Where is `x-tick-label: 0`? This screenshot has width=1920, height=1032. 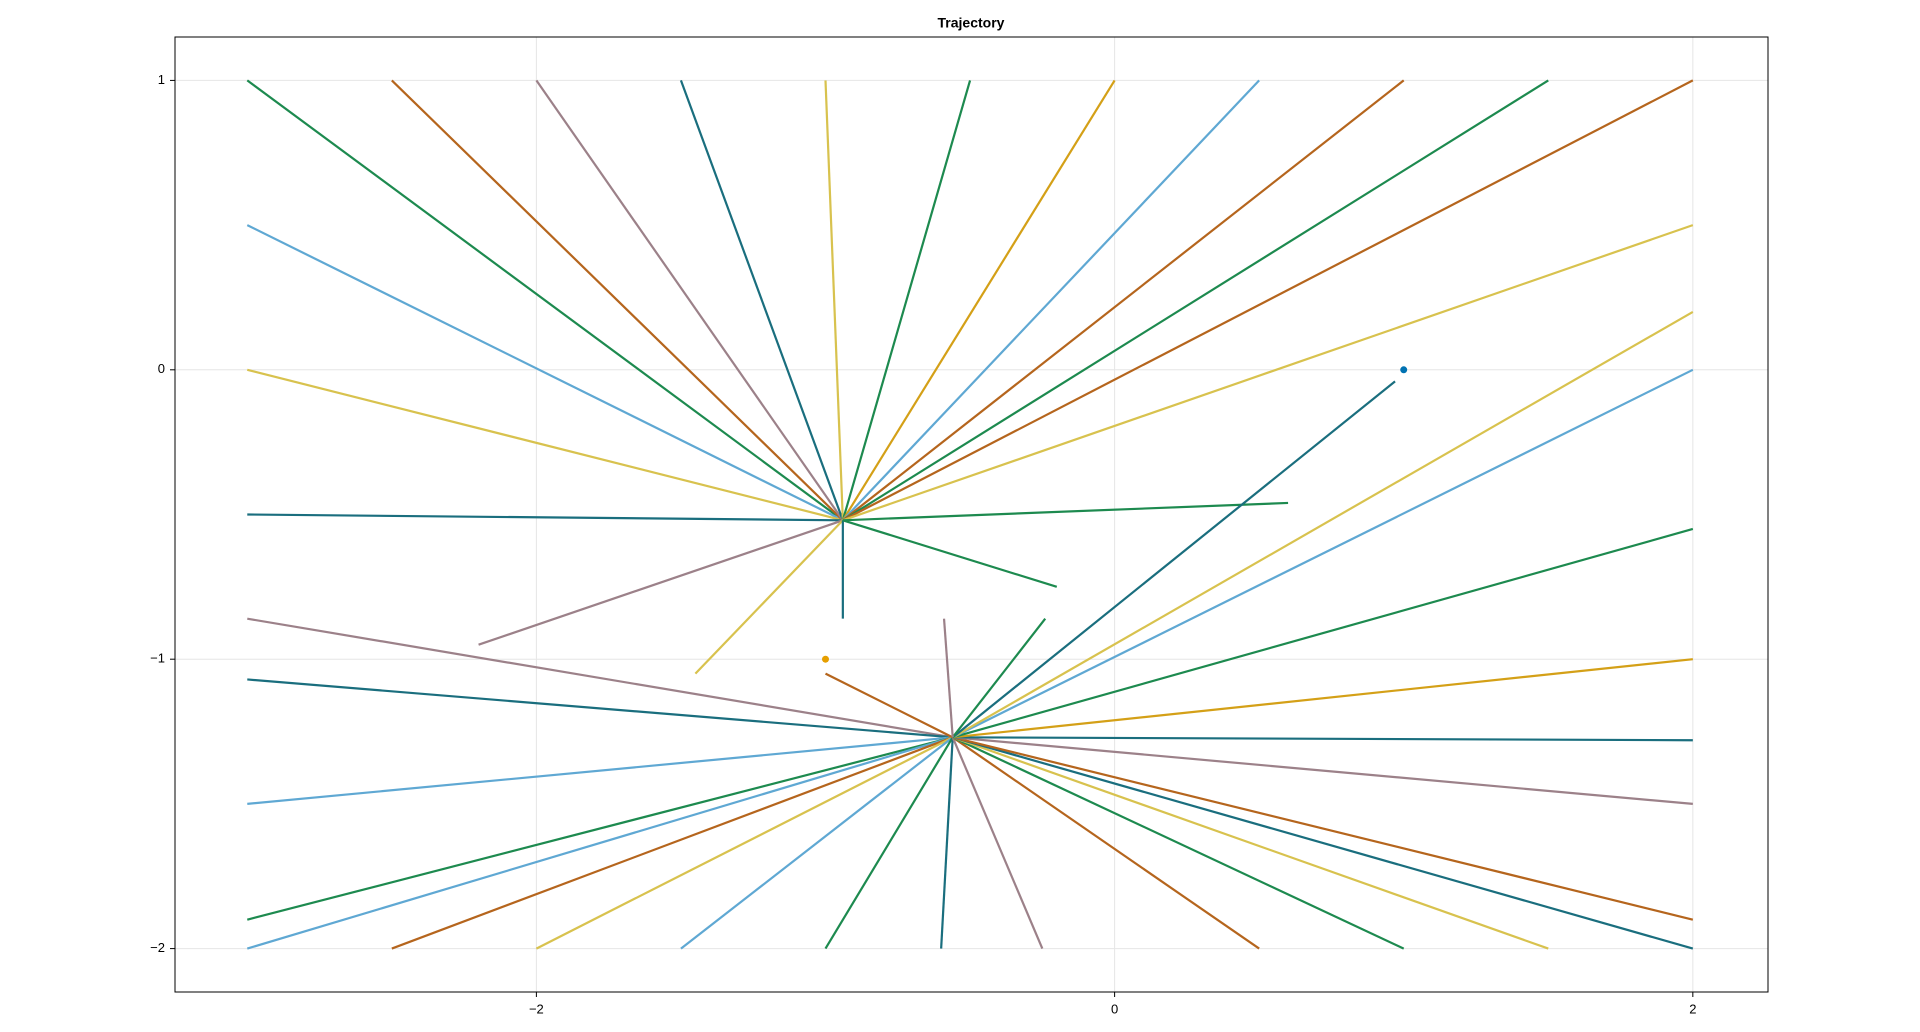
x-tick-label: 0 is located at coordinates (1114, 1008).